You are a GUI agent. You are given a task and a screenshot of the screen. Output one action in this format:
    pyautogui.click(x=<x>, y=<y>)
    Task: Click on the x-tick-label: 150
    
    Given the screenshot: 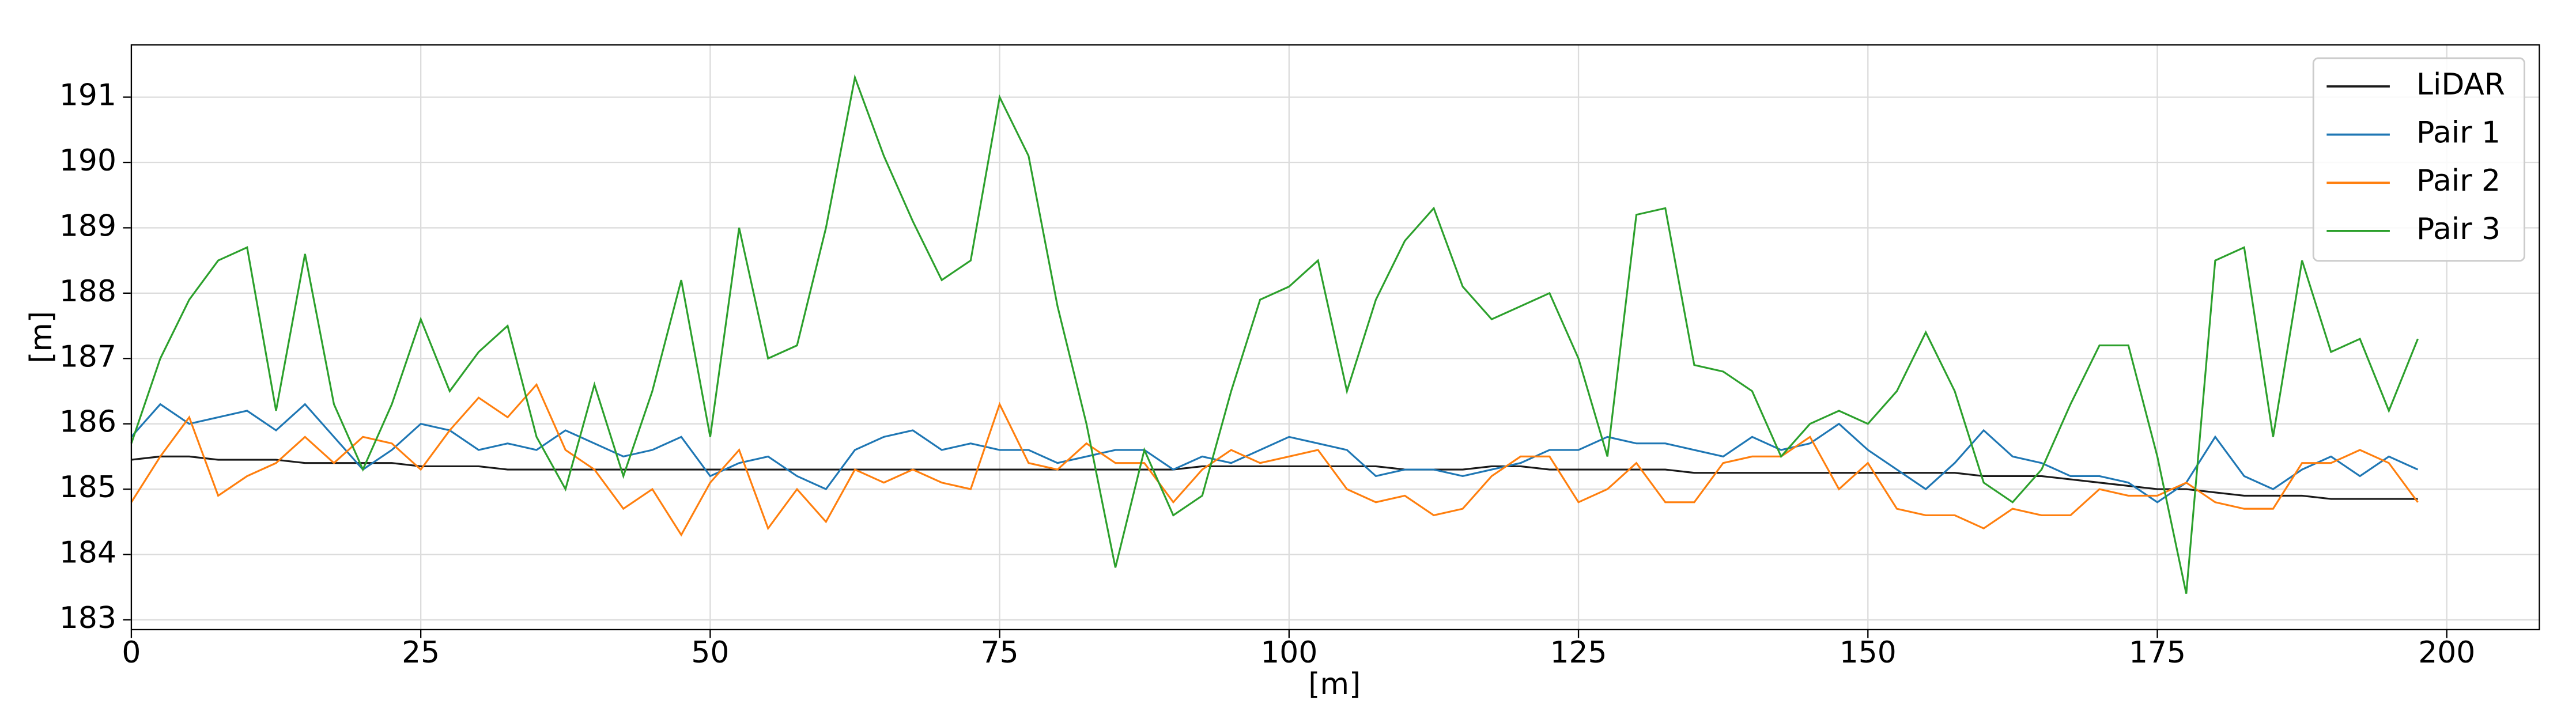 What is the action you would take?
    pyautogui.click(x=1868, y=652)
    